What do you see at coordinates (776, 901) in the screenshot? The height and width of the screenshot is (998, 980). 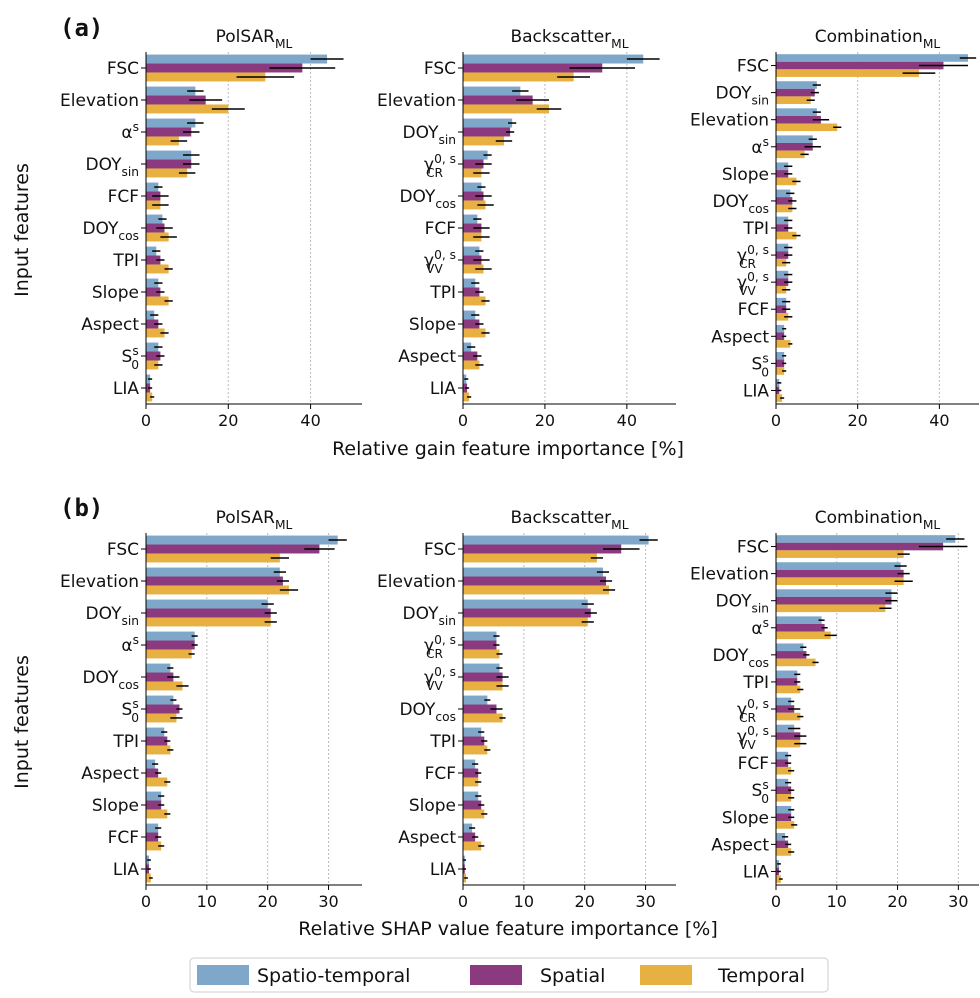 I see `x-tick-label: 0` at bounding box center [776, 901].